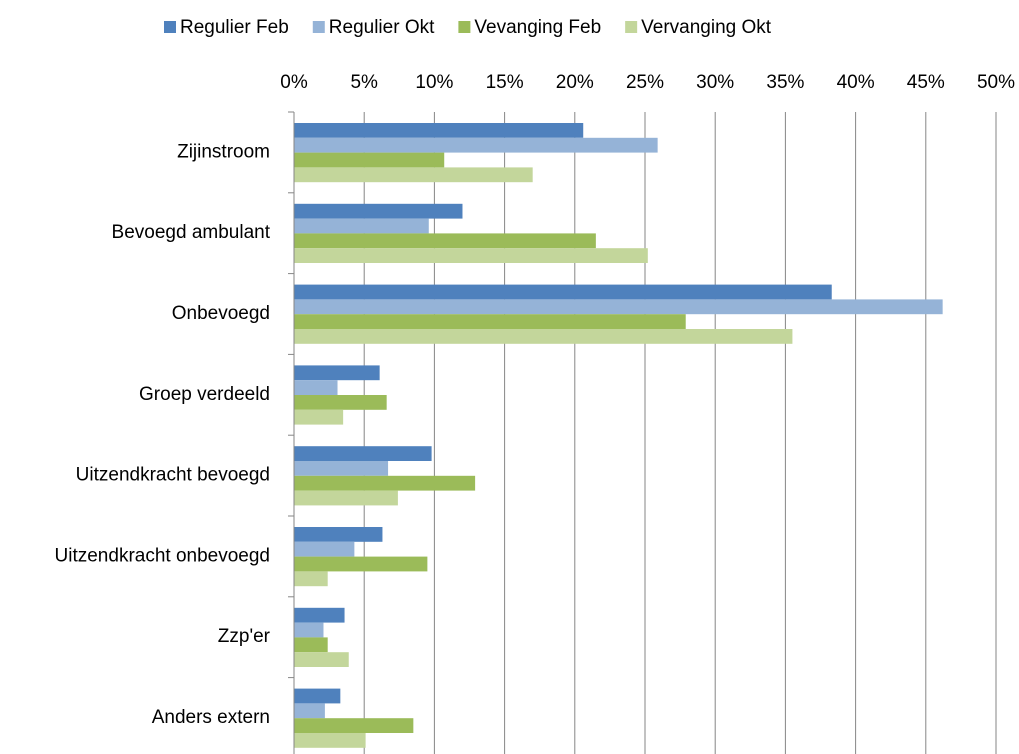 The height and width of the screenshot is (754, 1019). I want to click on x-tick-label: 30%, so click(715, 82).